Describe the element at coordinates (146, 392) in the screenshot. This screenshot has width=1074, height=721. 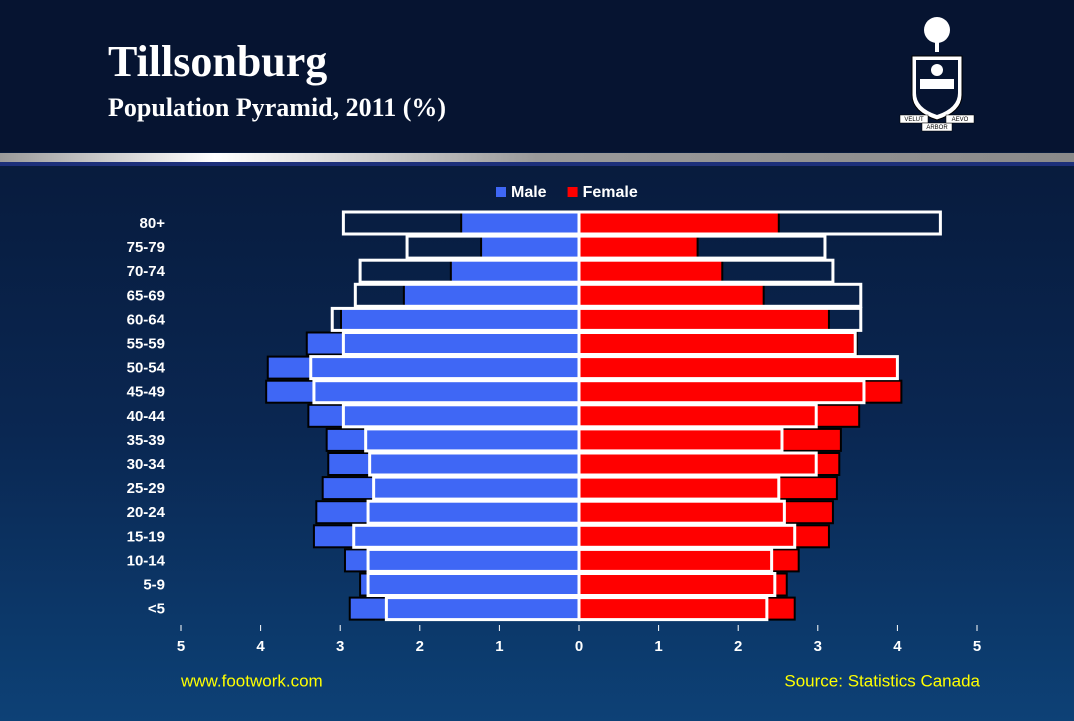
I see `category-label: 45-49` at that location.